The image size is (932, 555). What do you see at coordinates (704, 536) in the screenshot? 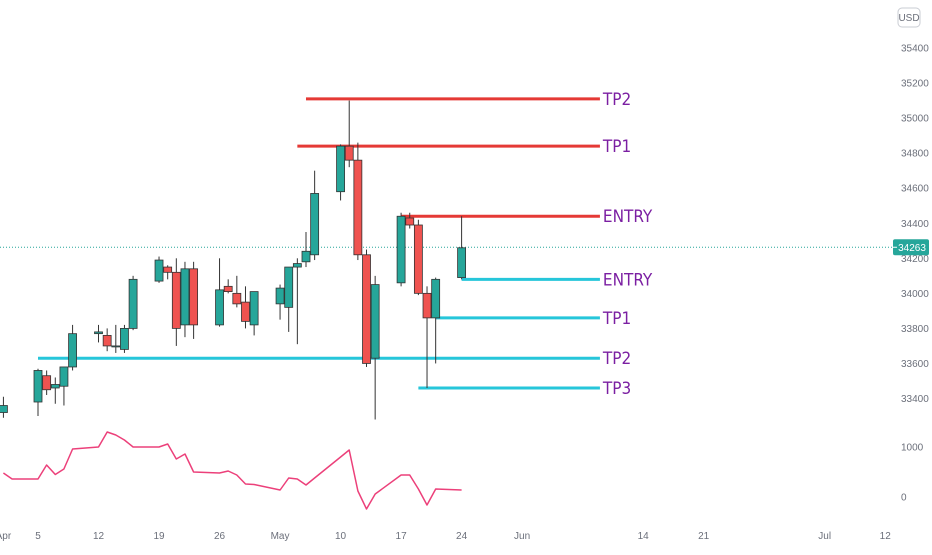
I see `time-tick-label: 21` at bounding box center [704, 536].